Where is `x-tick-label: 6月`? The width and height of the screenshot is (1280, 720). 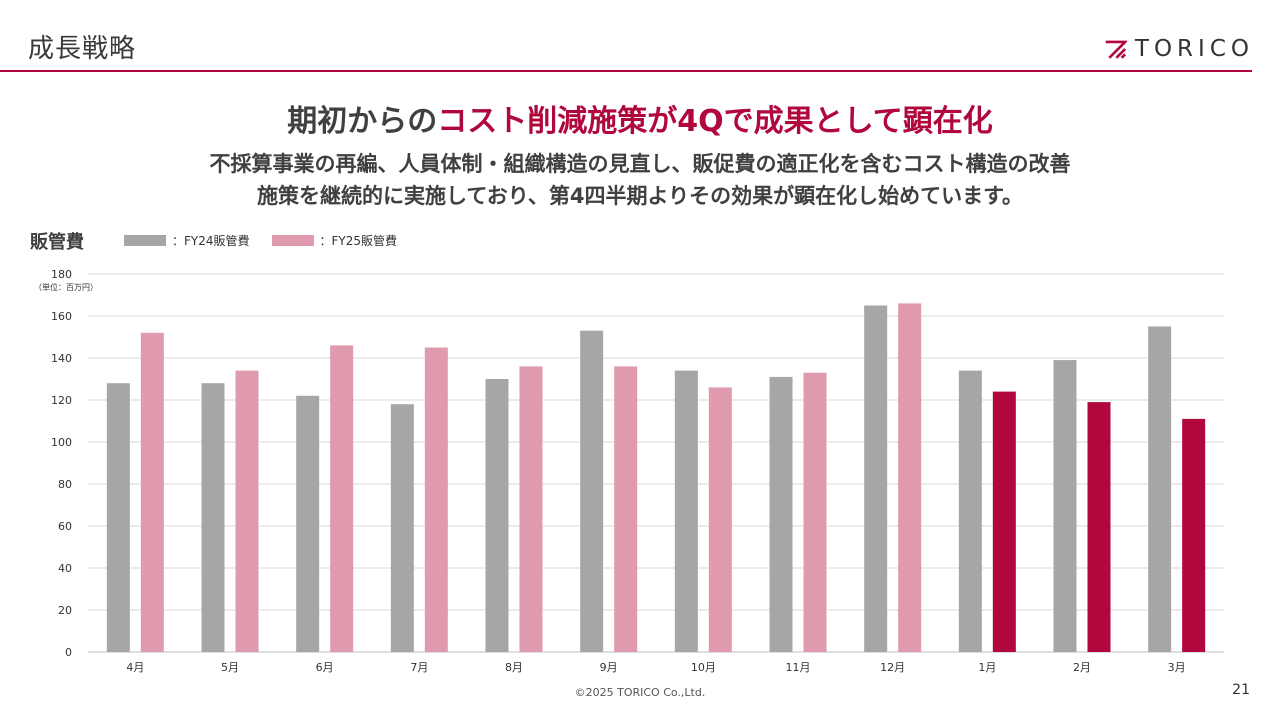
x-tick-label: 6月 is located at coordinates (325, 667).